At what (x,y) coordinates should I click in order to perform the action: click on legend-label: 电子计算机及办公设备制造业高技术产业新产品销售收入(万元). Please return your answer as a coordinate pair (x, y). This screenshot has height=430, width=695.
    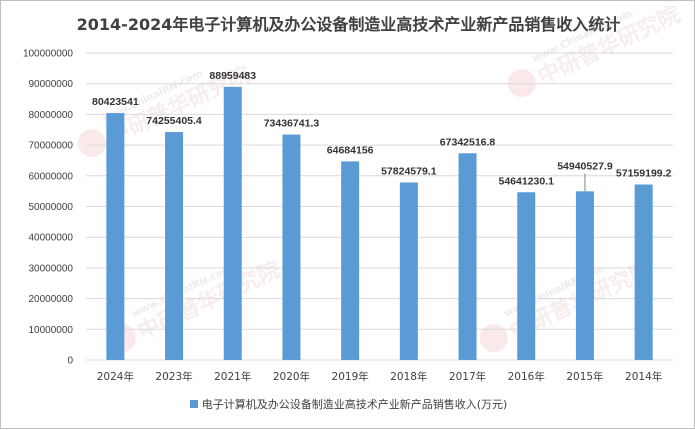
    Looking at the image, I should click on (354, 404).